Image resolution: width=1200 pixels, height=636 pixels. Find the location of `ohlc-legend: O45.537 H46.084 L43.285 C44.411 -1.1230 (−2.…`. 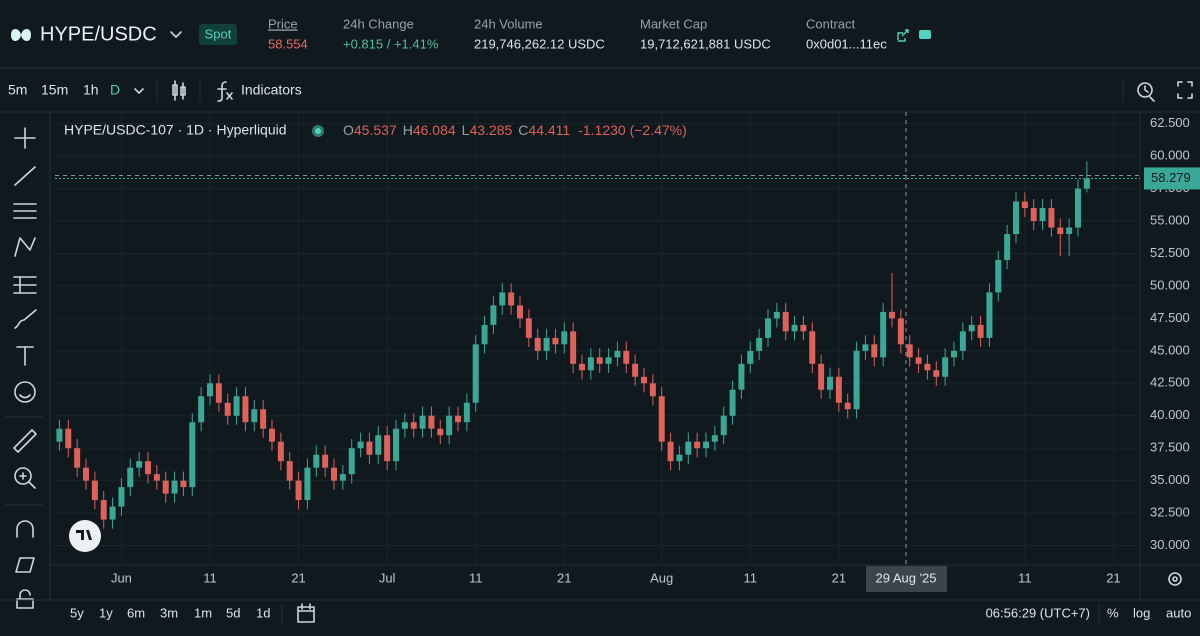

ohlc-legend: O45.537 H46.084 L43.285 C44.411 -1.1230 (−2.… is located at coordinates (515, 130).